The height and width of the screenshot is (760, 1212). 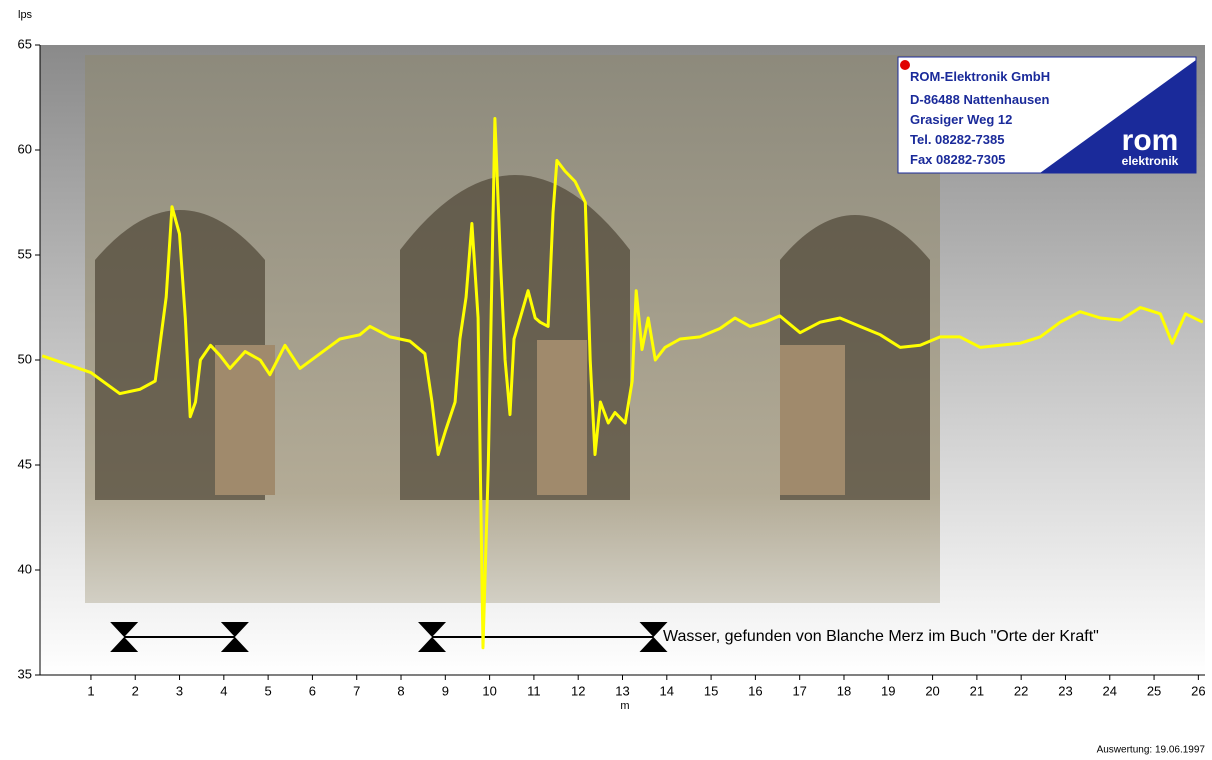 What do you see at coordinates (1065, 690) in the screenshot?
I see `x-tick-label: 23` at bounding box center [1065, 690].